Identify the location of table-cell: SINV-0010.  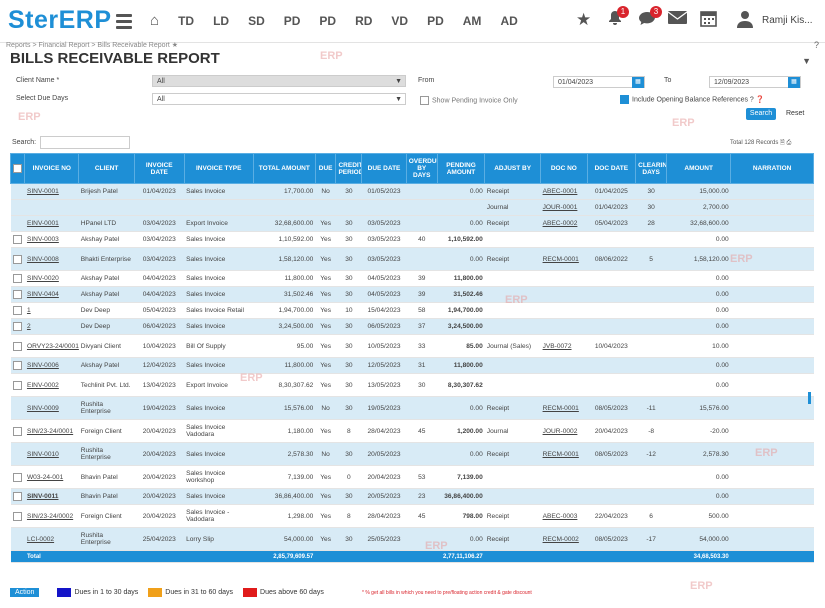
(51, 454).